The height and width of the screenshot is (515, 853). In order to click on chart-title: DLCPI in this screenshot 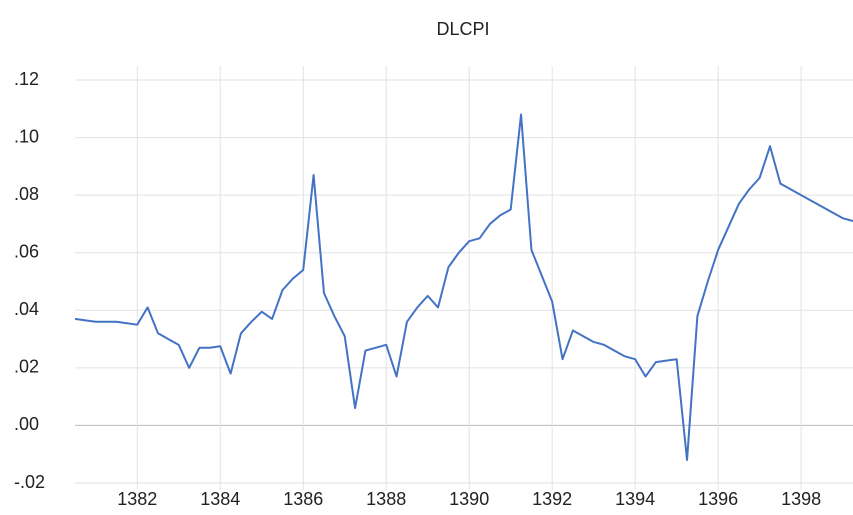, I will do `click(462, 29)`.